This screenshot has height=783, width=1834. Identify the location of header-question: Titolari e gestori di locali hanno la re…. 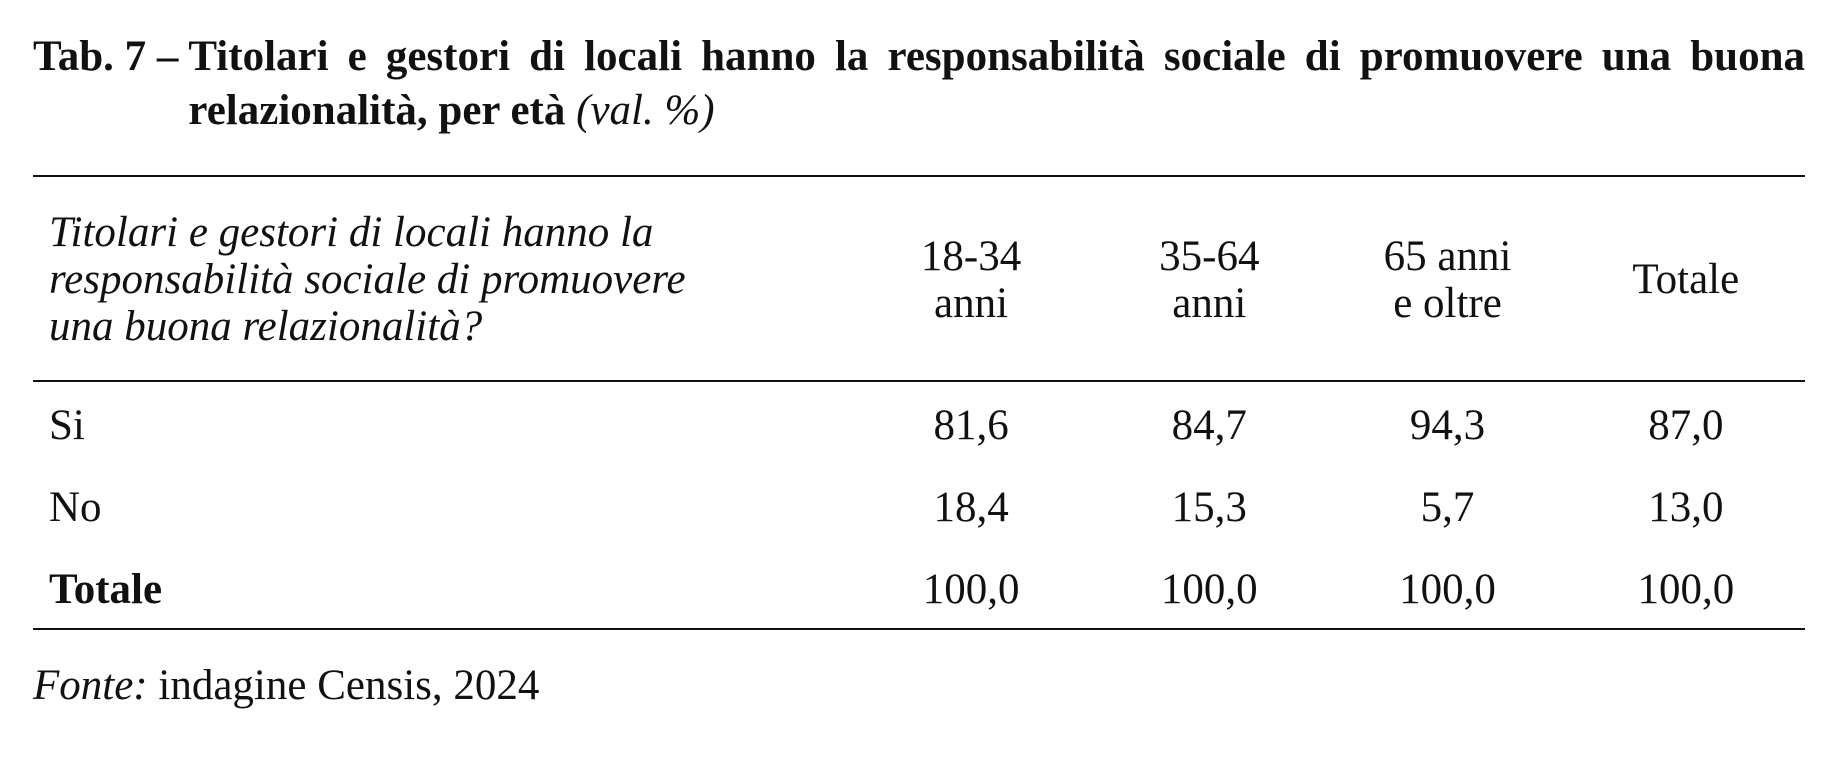
(442, 278).